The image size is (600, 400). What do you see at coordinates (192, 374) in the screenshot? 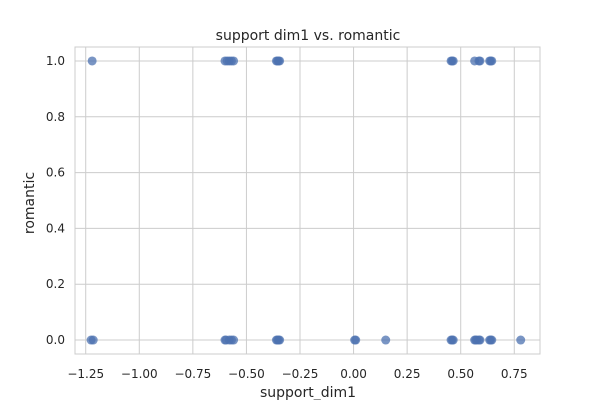
I see `x-tick-label: −0.75` at bounding box center [192, 374].